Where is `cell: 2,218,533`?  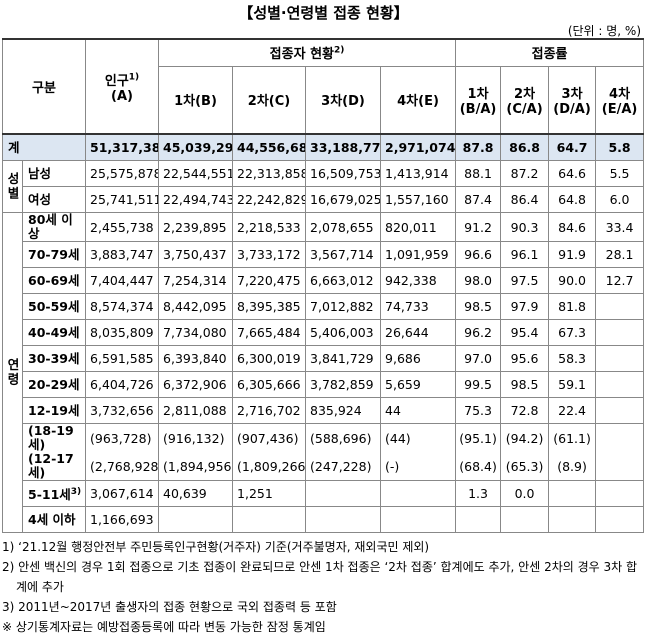 cell: 2,218,533 is located at coordinates (269, 227).